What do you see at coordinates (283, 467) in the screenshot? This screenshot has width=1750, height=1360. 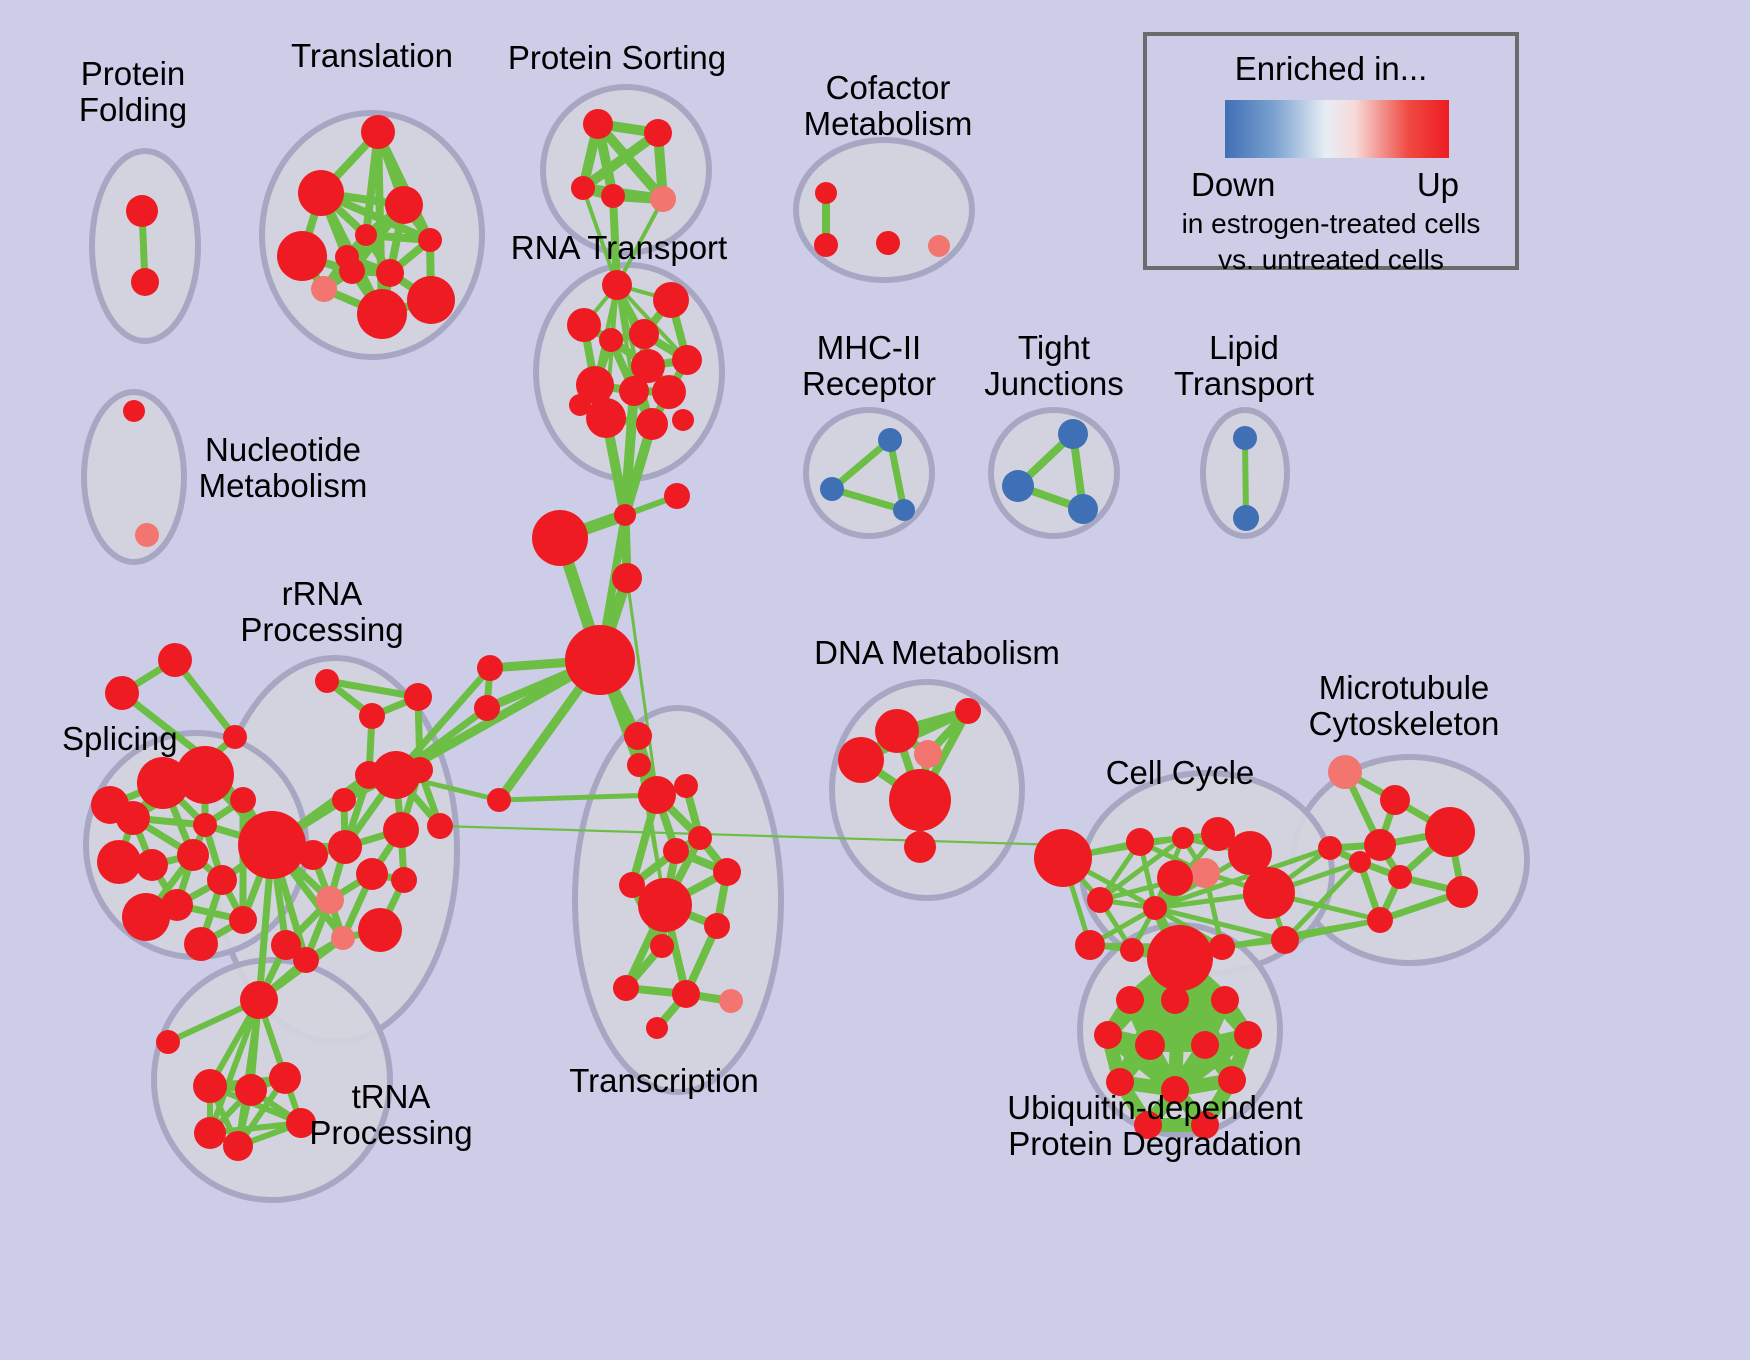 I see `cluster-label-nucleotide-metabolism: Nucleotide Metabolism` at bounding box center [283, 467].